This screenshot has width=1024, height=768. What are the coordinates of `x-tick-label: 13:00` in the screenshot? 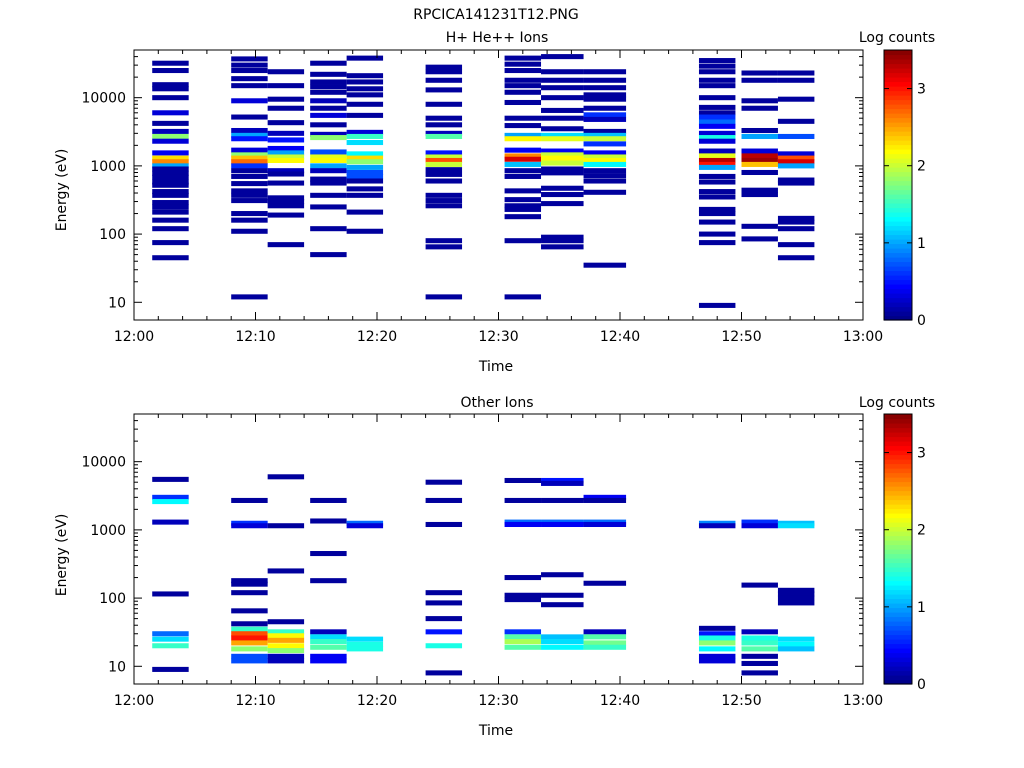 It's located at (863, 337).